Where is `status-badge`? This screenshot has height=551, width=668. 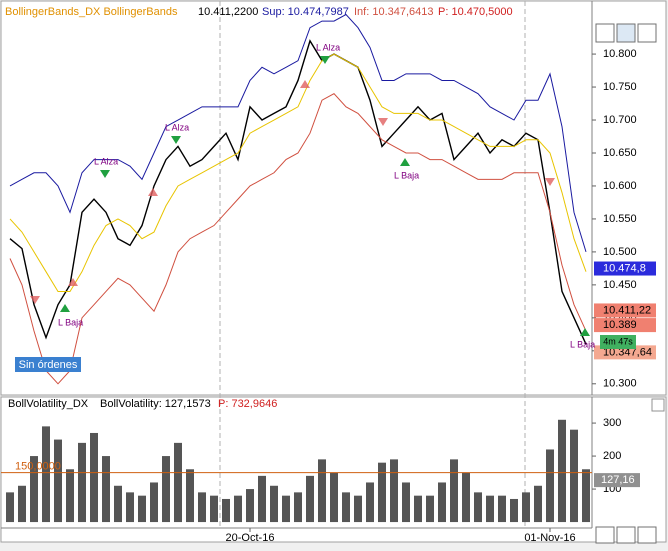 status-badge is located at coordinates (48, 364).